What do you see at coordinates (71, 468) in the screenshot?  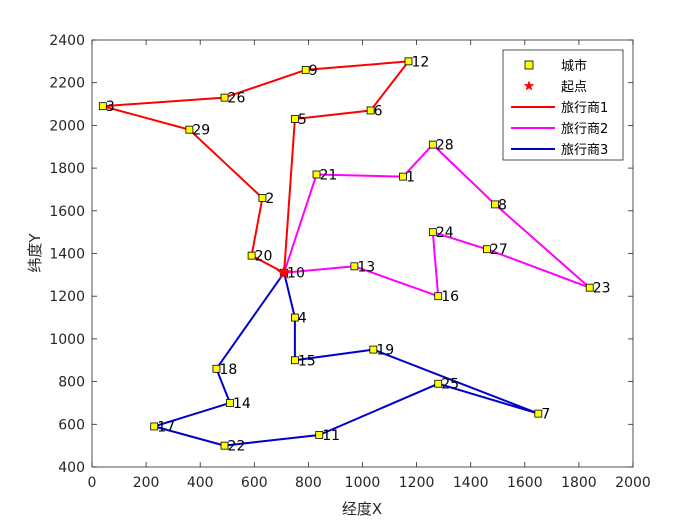 I see `y-tick-label: 400` at bounding box center [71, 468].